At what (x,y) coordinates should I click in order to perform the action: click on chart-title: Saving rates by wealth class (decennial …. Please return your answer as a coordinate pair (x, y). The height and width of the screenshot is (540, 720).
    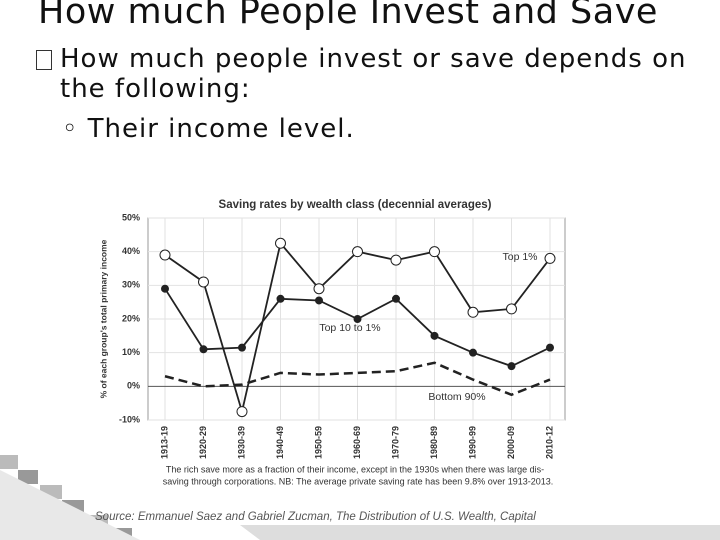
    Looking at the image, I should click on (355, 205).